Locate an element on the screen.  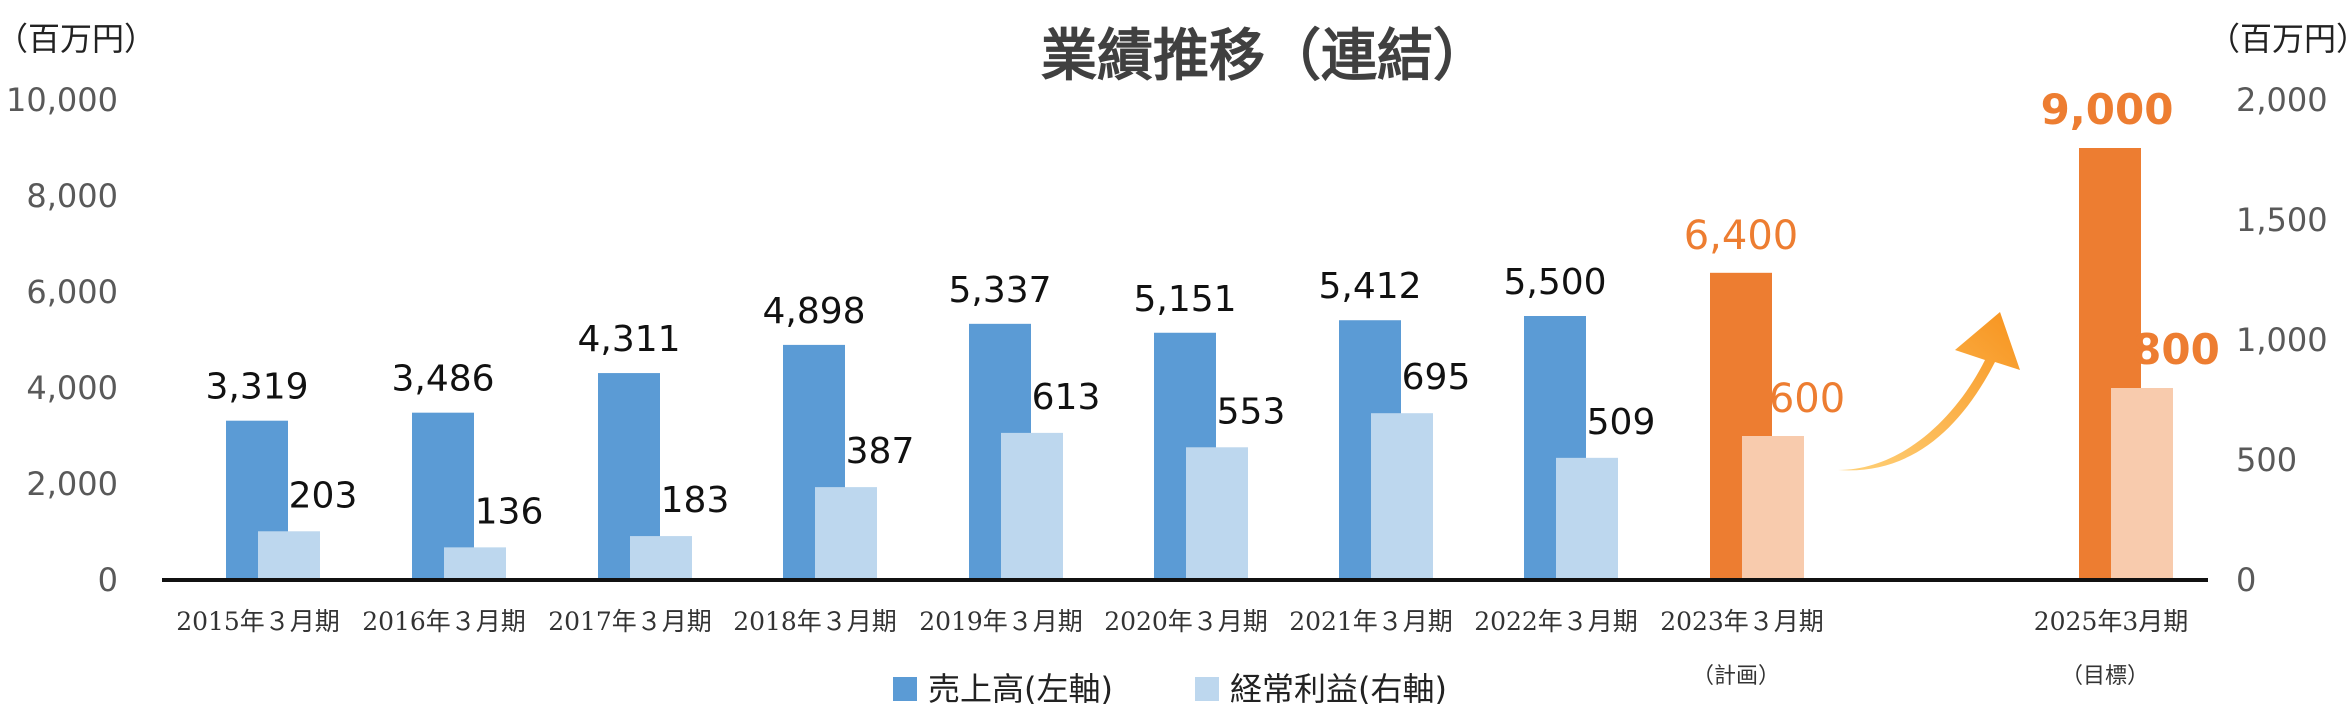
category-label: 2020年３月期 is located at coordinates (1186, 621).